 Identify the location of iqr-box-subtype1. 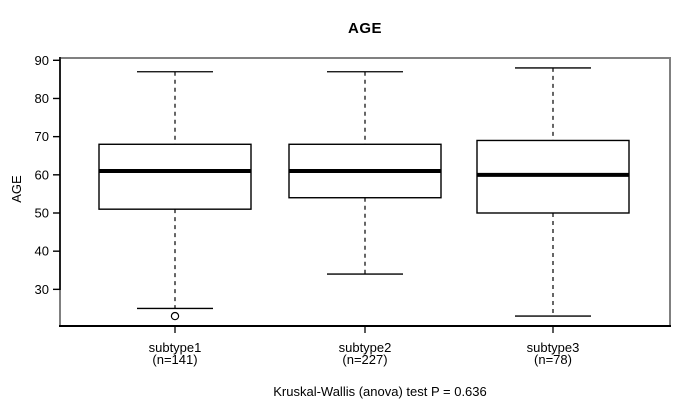
(175, 176).